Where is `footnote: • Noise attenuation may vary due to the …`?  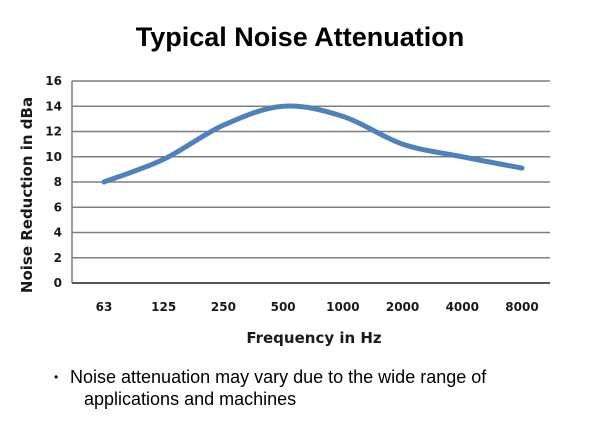
footnote: • Noise attenuation may vary due to the … is located at coordinates (314, 388).